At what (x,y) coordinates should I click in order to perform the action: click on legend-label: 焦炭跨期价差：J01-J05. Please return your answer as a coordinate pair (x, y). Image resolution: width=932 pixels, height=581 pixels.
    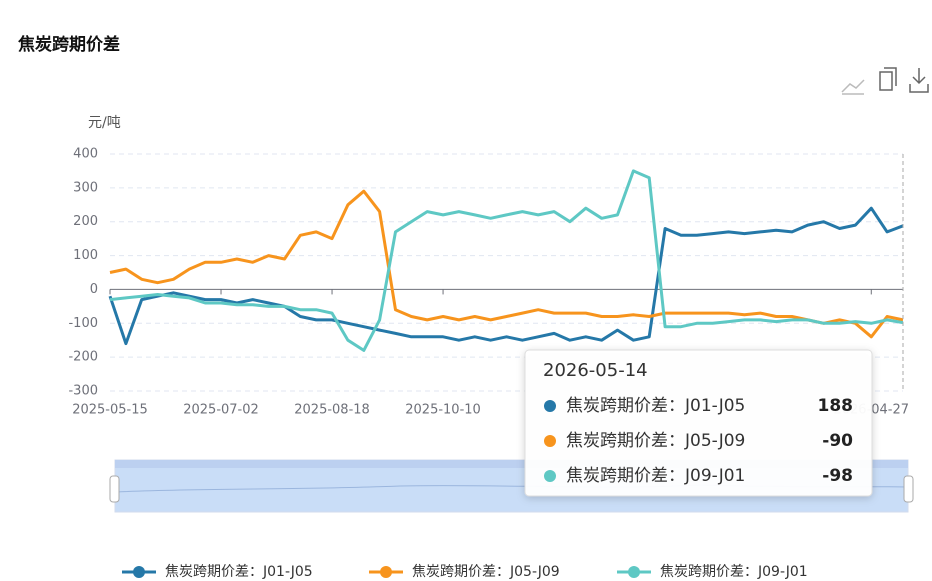
    Looking at the image, I should click on (239, 572).